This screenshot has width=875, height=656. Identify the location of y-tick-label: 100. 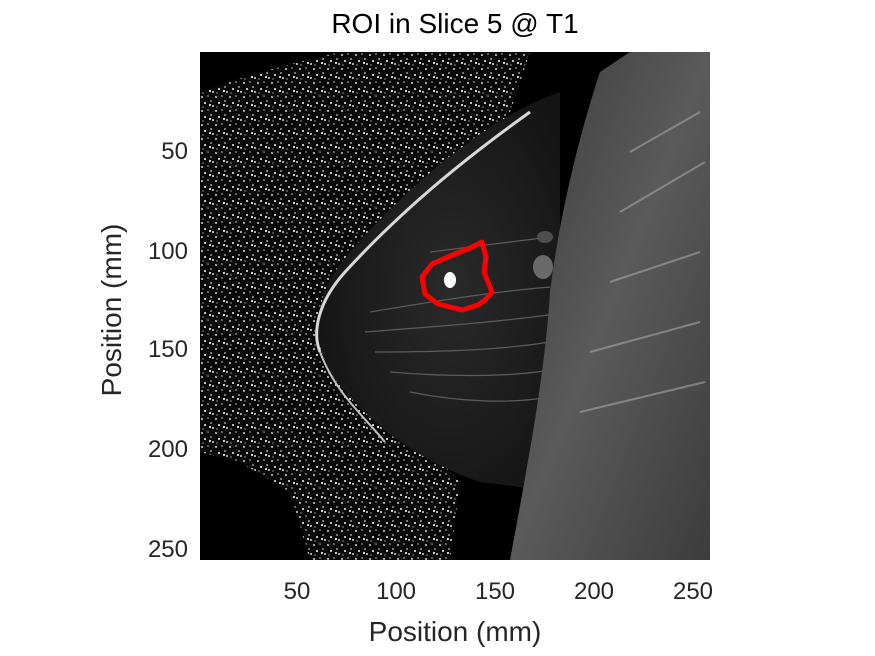
(167, 251).